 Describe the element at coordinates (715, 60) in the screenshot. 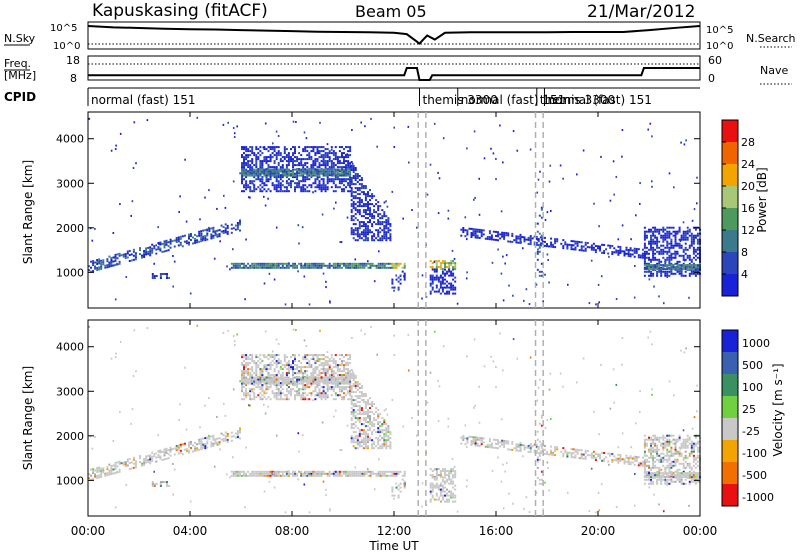

I see `freq-right-tick-top: 60` at that location.